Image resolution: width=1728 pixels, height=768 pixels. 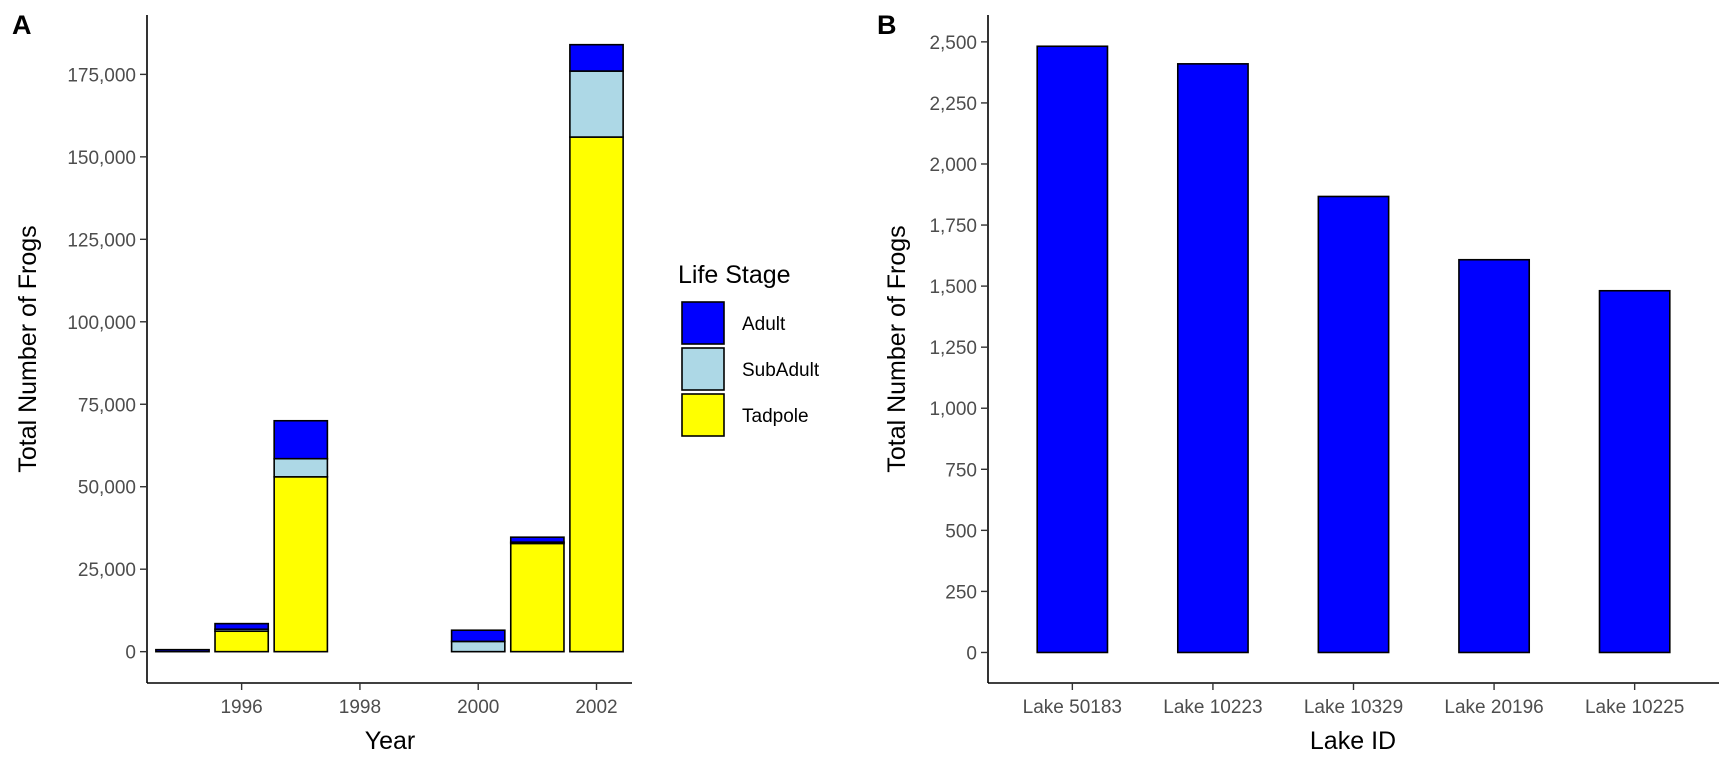 I want to click on bar-1997-subadult, so click(x=301, y=467).